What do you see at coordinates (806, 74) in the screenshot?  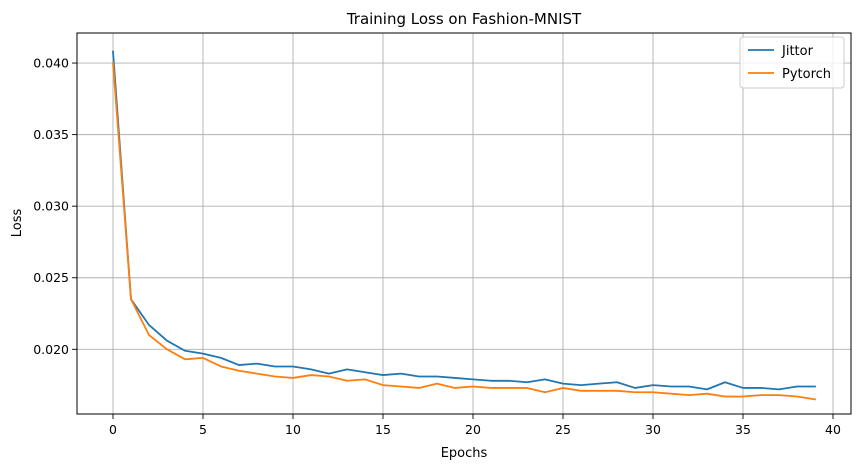 I see `legend-label-pytorch: Pytorch` at bounding box center [806, 74].